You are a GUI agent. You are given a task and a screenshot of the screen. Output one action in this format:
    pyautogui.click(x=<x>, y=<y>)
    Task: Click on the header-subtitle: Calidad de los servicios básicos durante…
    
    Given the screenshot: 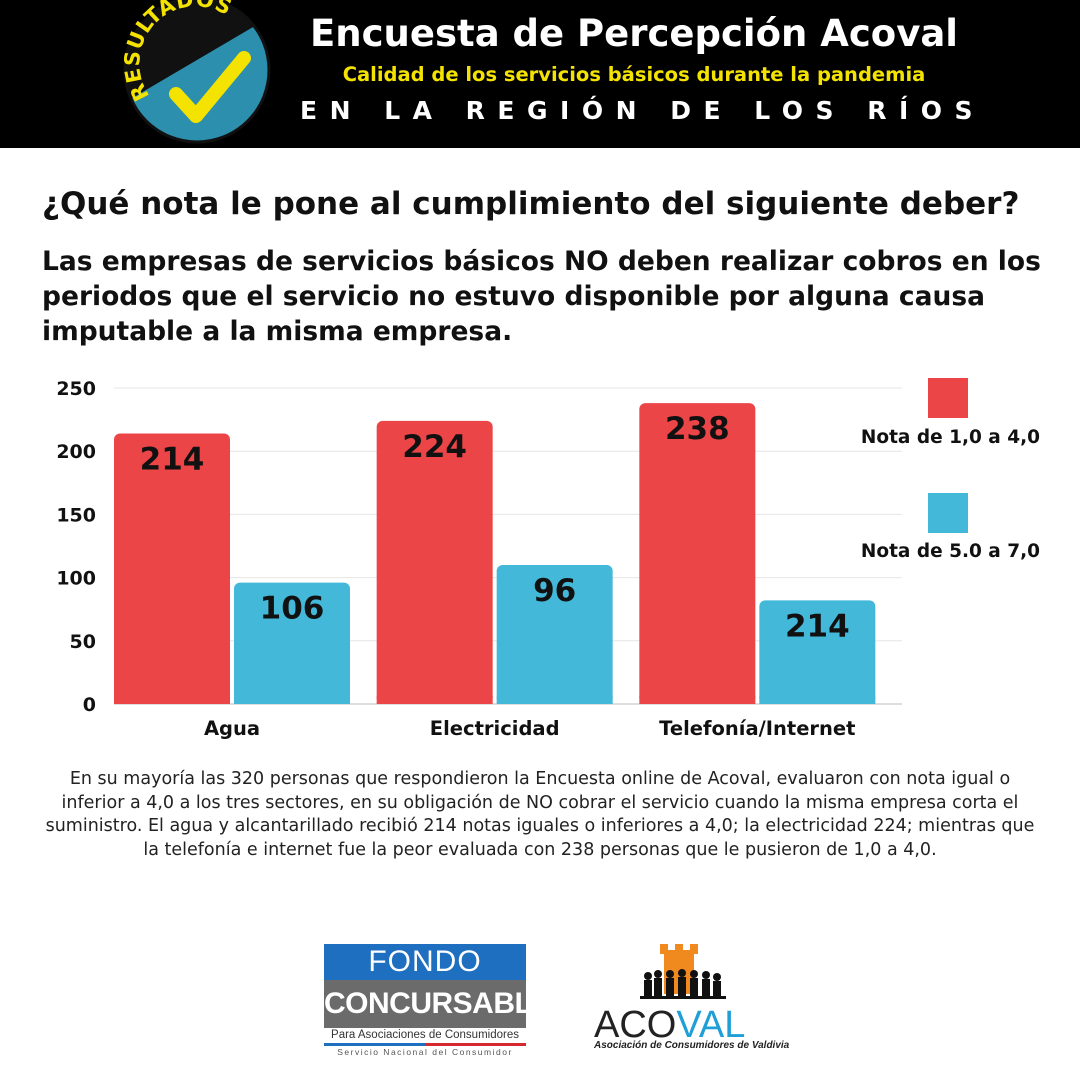 What is the action you would take?
    pyautogui.click(x=634, y=74)
    